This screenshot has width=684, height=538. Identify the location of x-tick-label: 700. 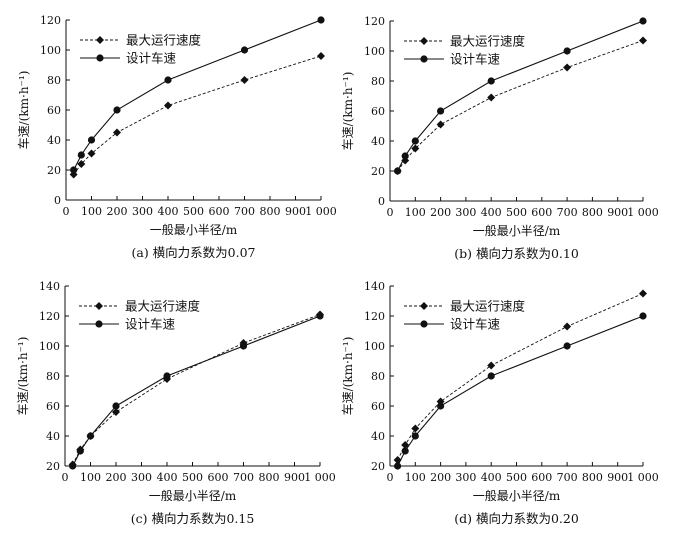
(567, 477).